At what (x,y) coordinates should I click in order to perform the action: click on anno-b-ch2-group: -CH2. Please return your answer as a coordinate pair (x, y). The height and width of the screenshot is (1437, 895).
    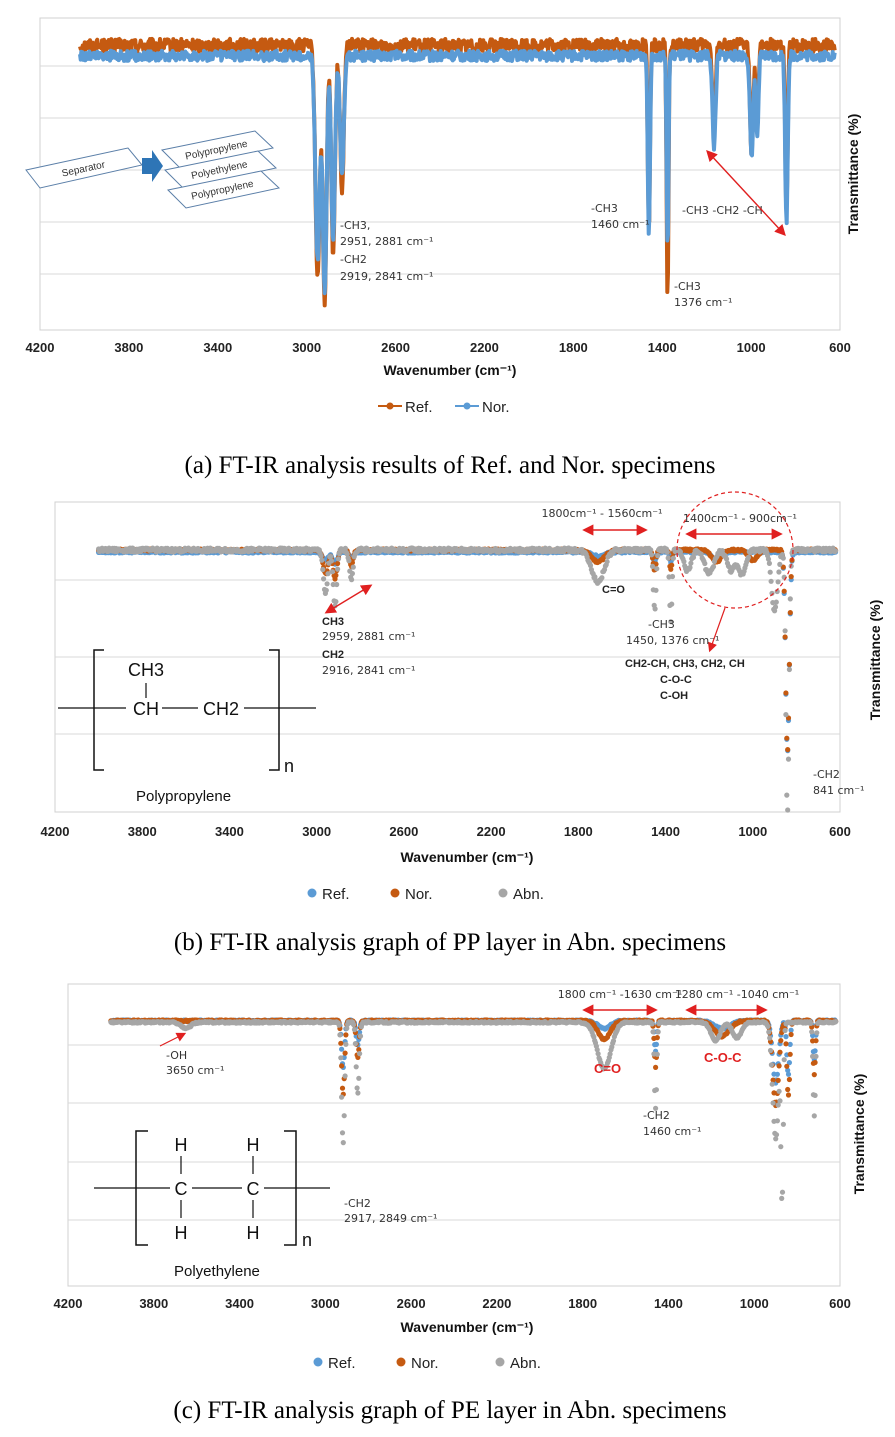
    Looking at the image, I should click on (826, 774).